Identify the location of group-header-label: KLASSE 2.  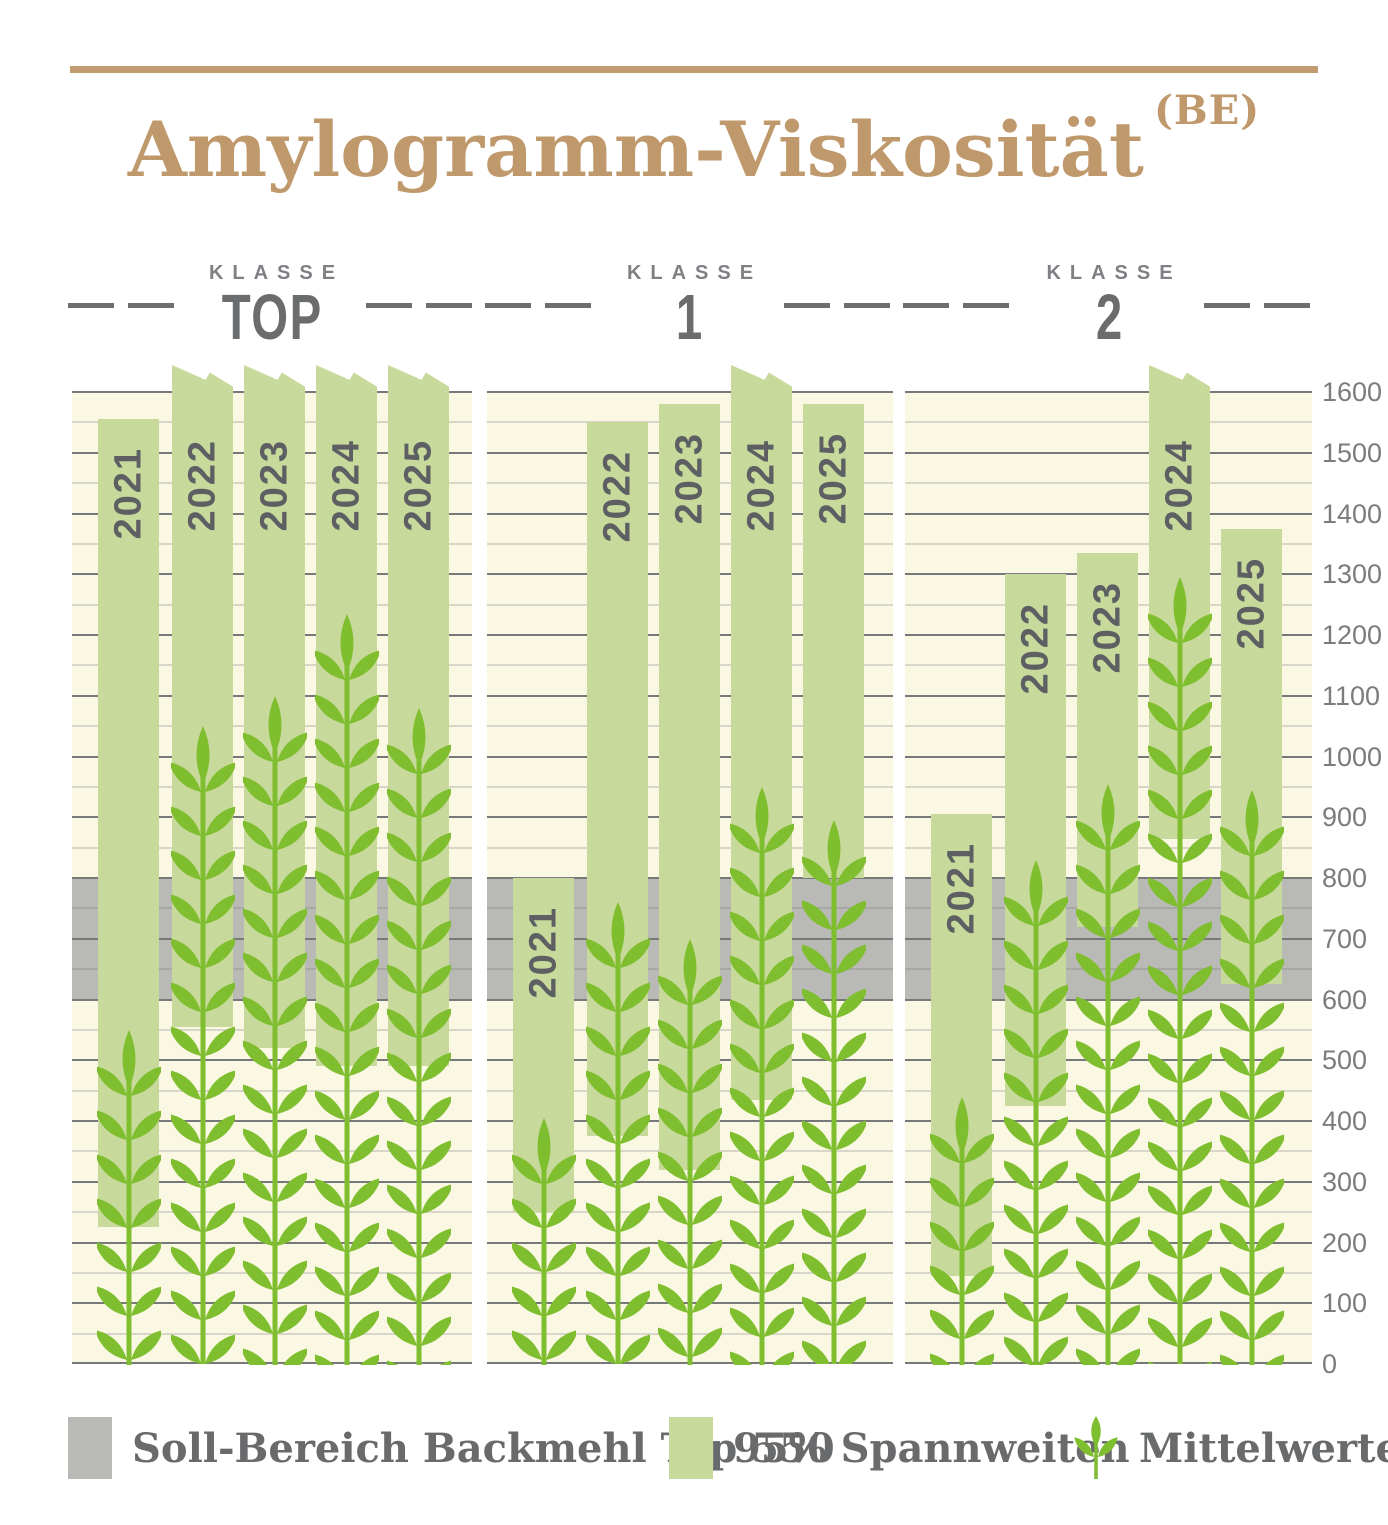
(1109, 305).